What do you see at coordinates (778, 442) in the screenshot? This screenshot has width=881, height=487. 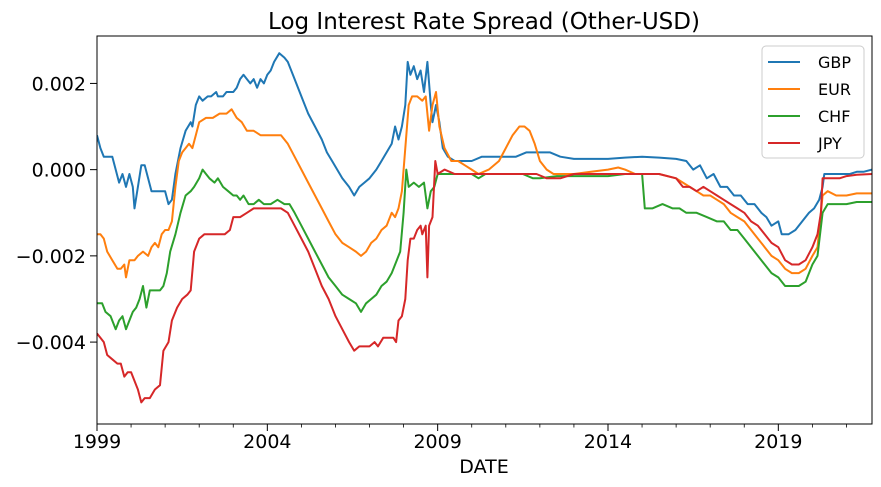 I see `x-tick-label: 2019` at bounding box center [778, 442].